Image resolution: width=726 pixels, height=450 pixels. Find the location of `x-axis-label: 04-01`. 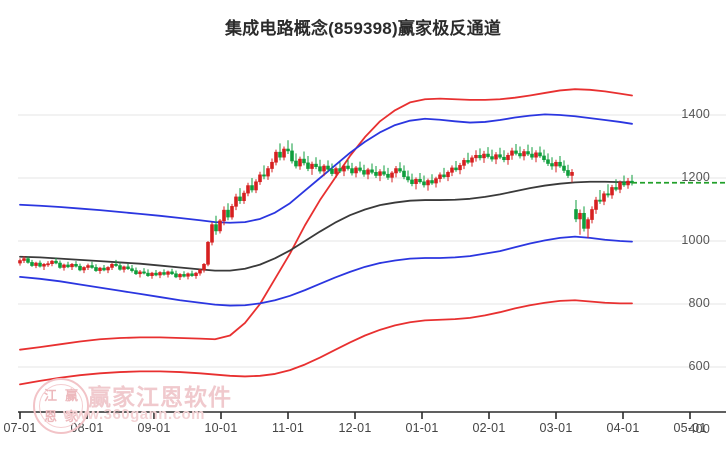

x-axis-label: 04-01 is located at coordinates (623, 428).